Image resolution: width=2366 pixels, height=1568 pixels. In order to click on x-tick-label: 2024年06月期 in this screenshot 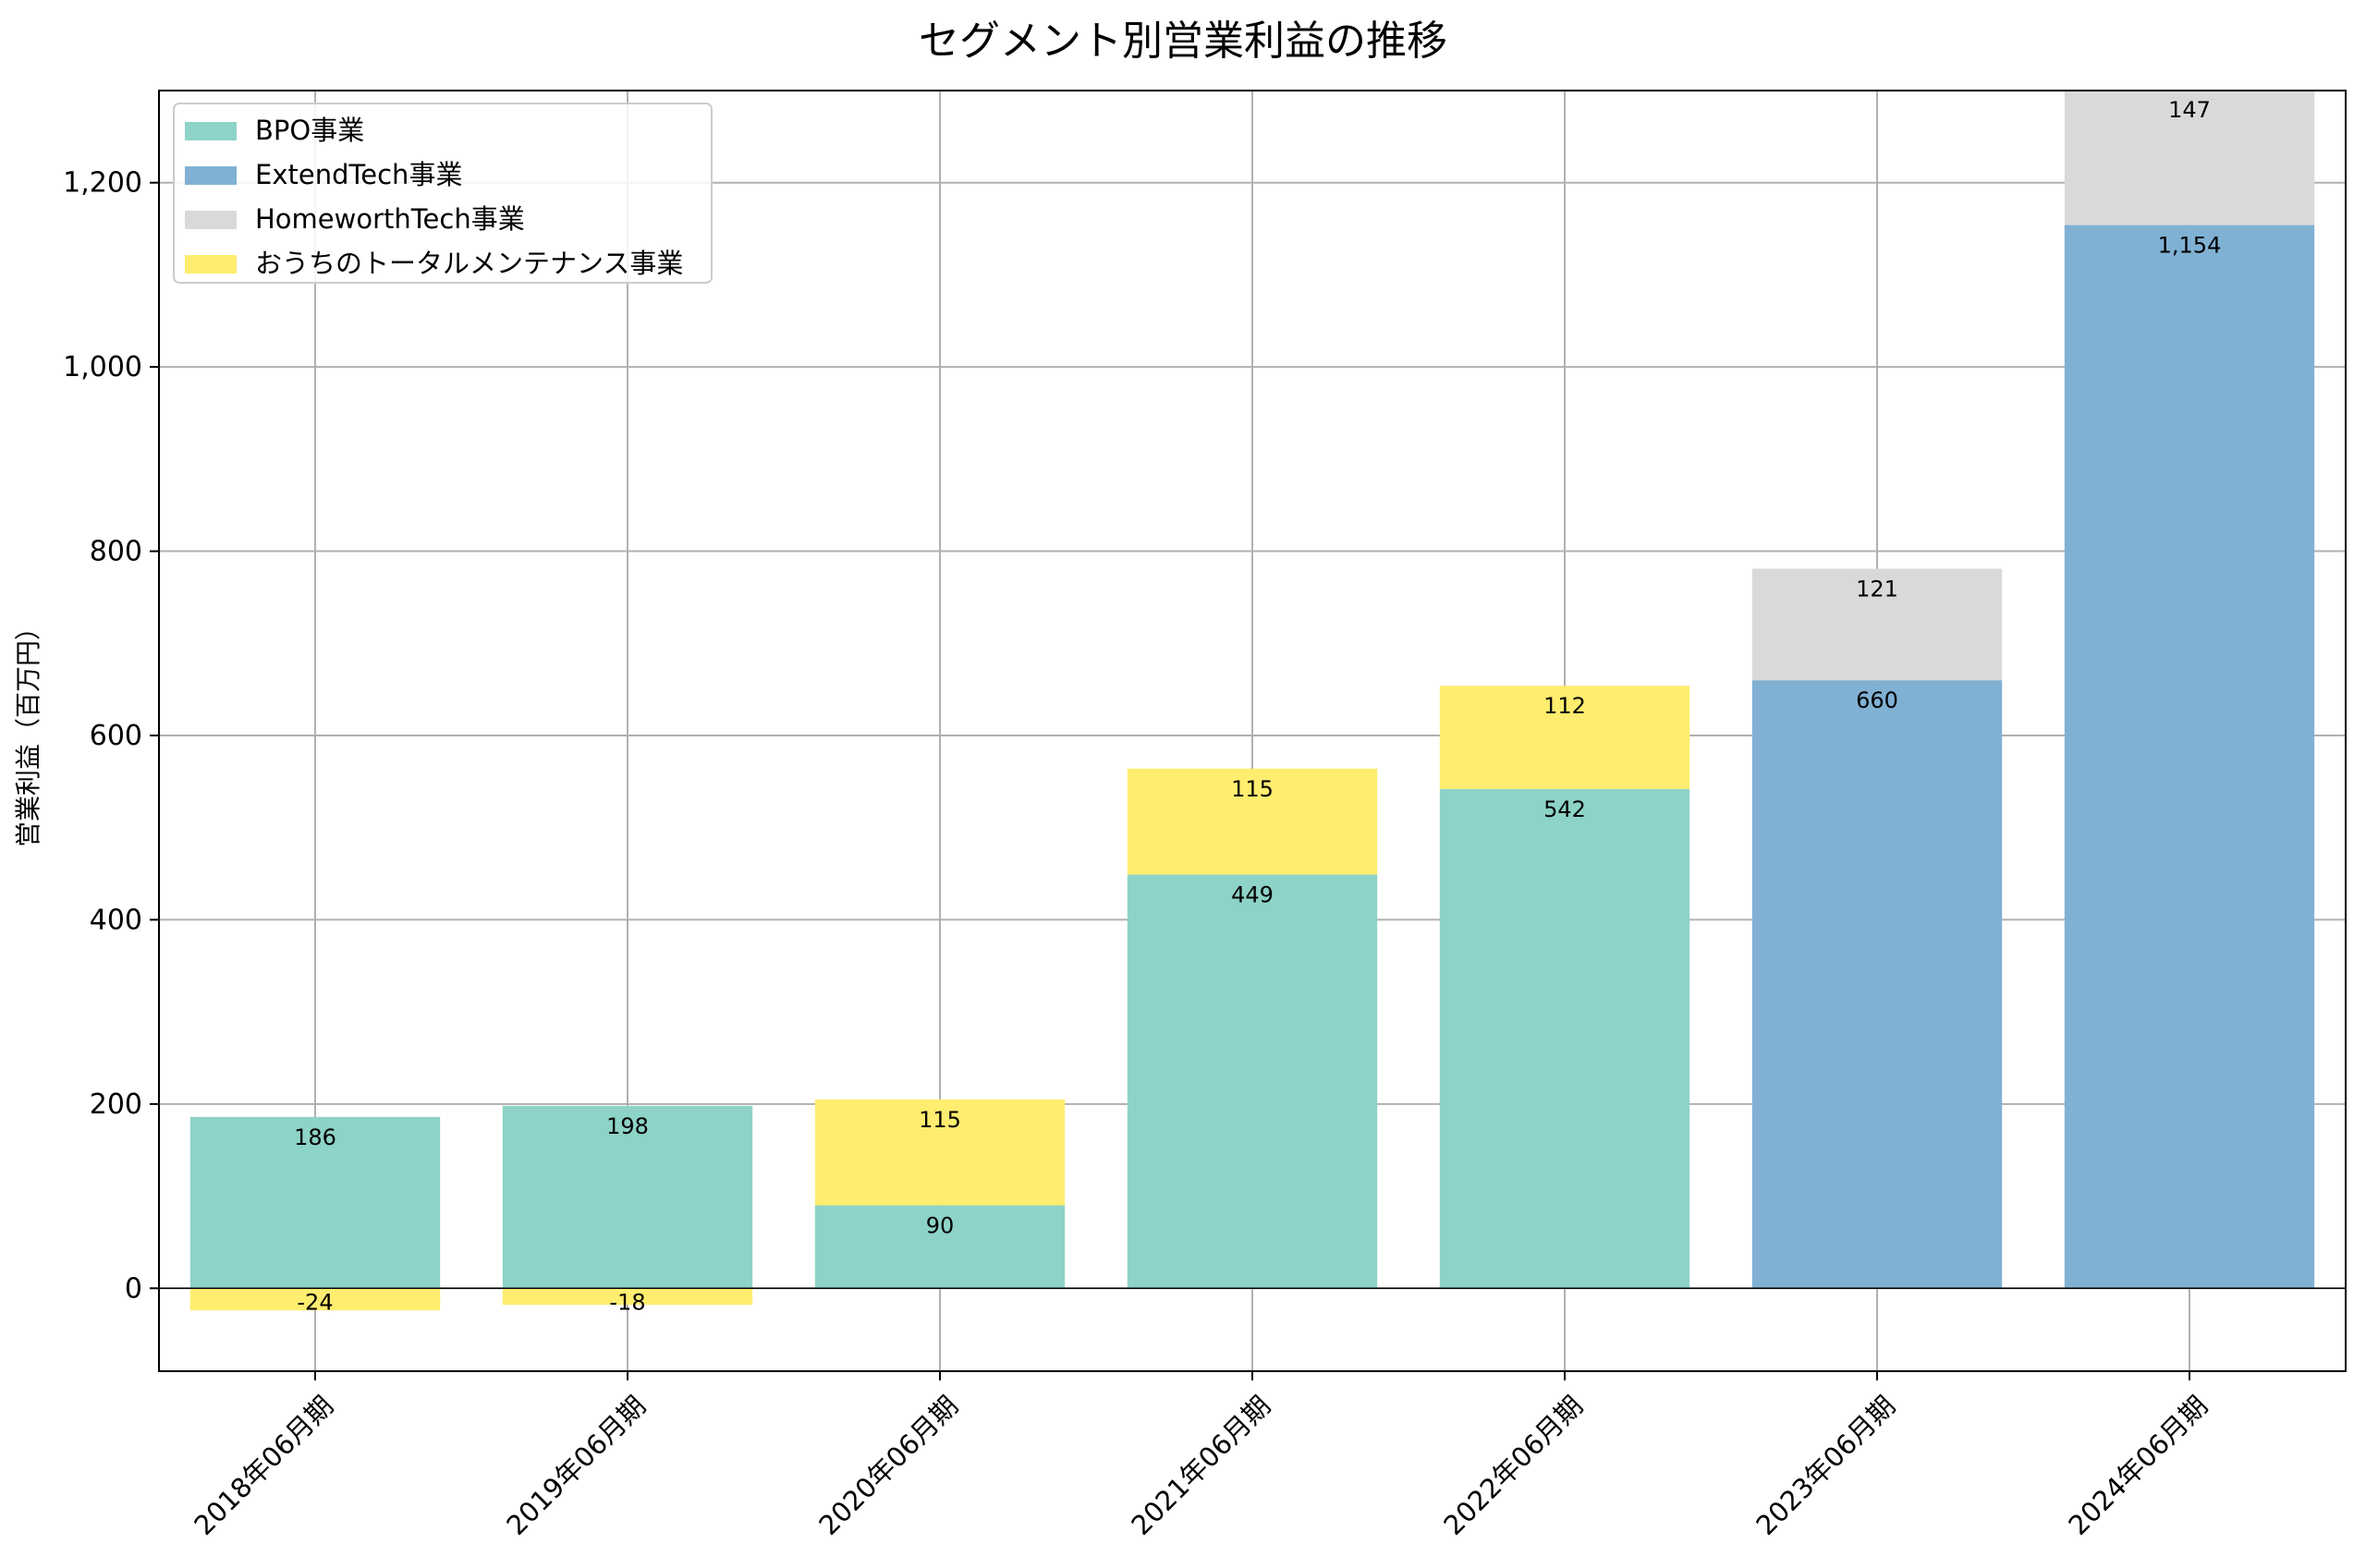, I will do `click(2138, 1465)`.